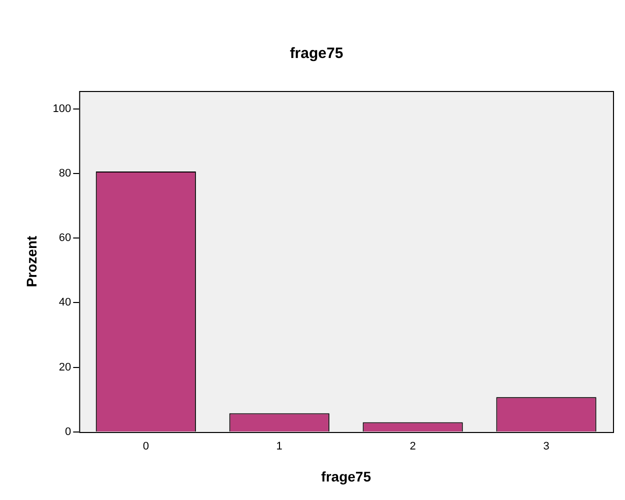  I want to click on y-tick-label: 40, so click(65, 302).